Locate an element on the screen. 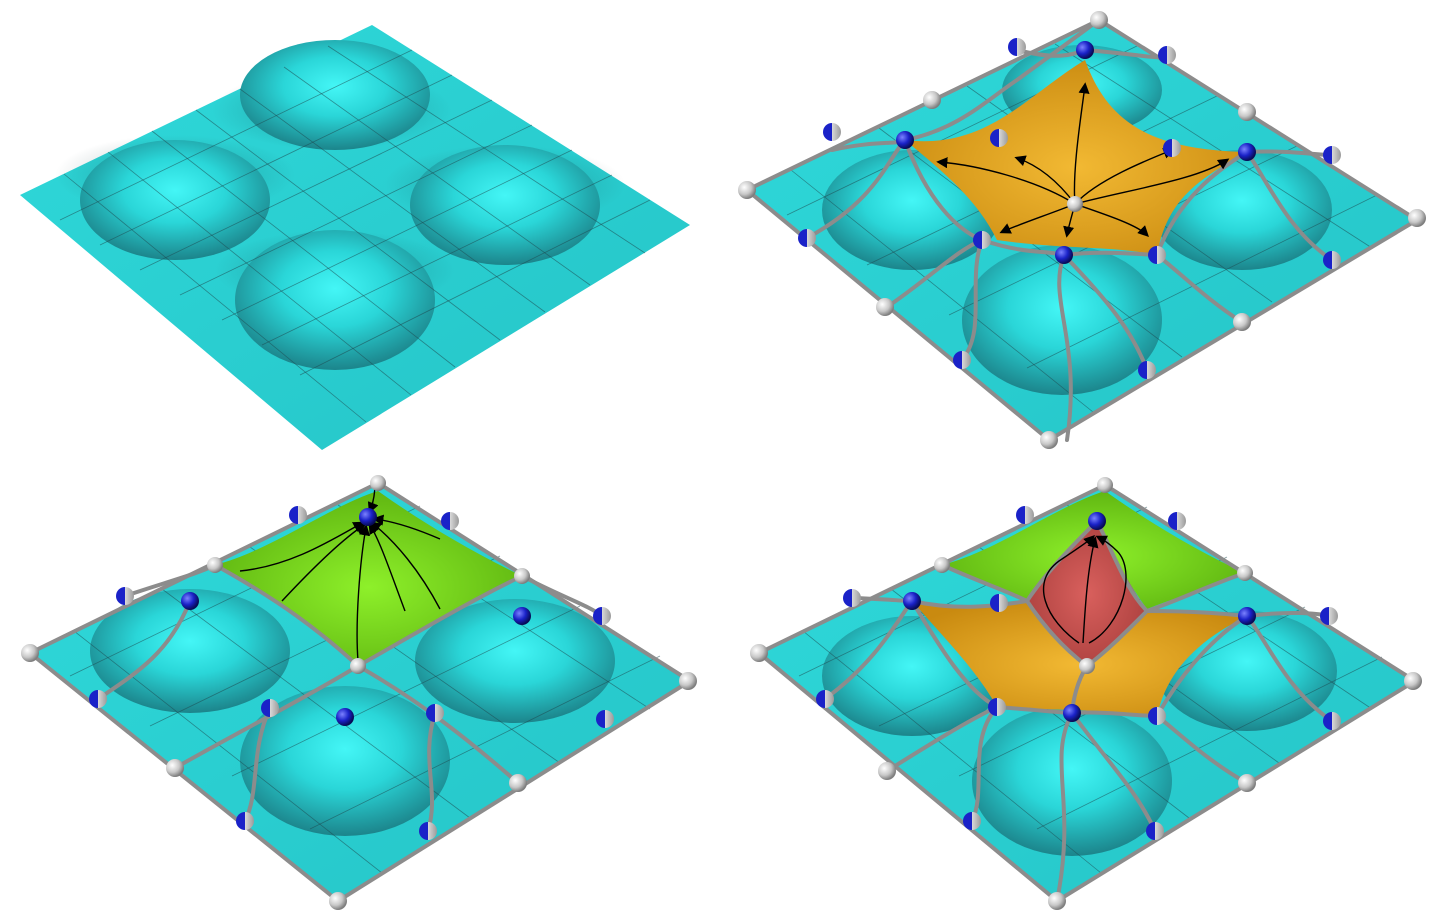 Image resolution: width=1453 pixels, height=922 pixels. outward-arrows is located at coordinates (1083, 160).